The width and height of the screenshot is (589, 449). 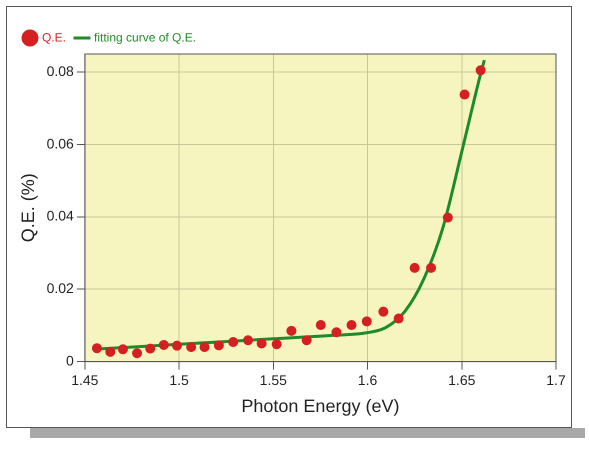 I want to click on x-tick-label: 1.6, so click(x=368, y=380).